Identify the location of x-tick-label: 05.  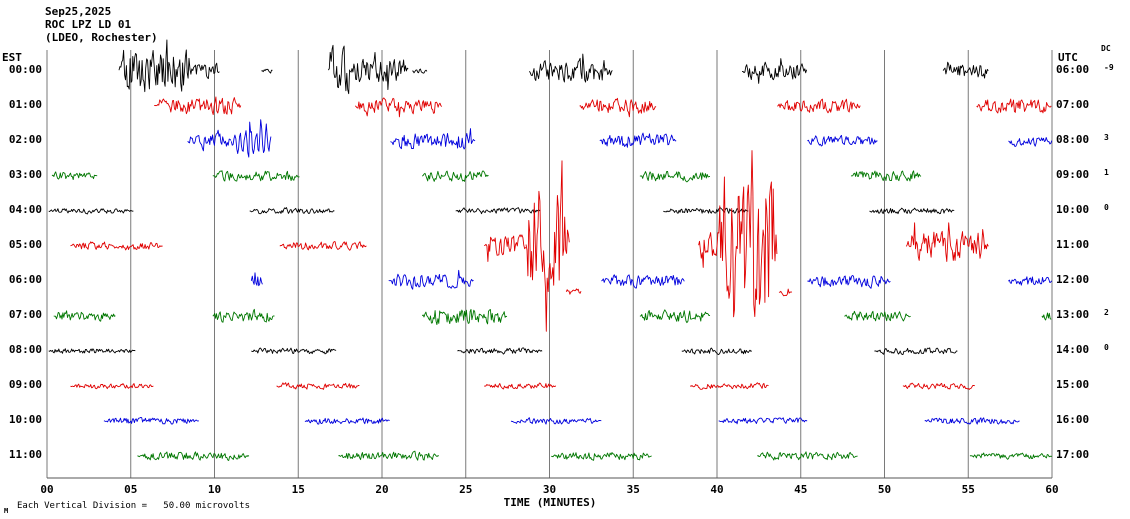
(131, 489).